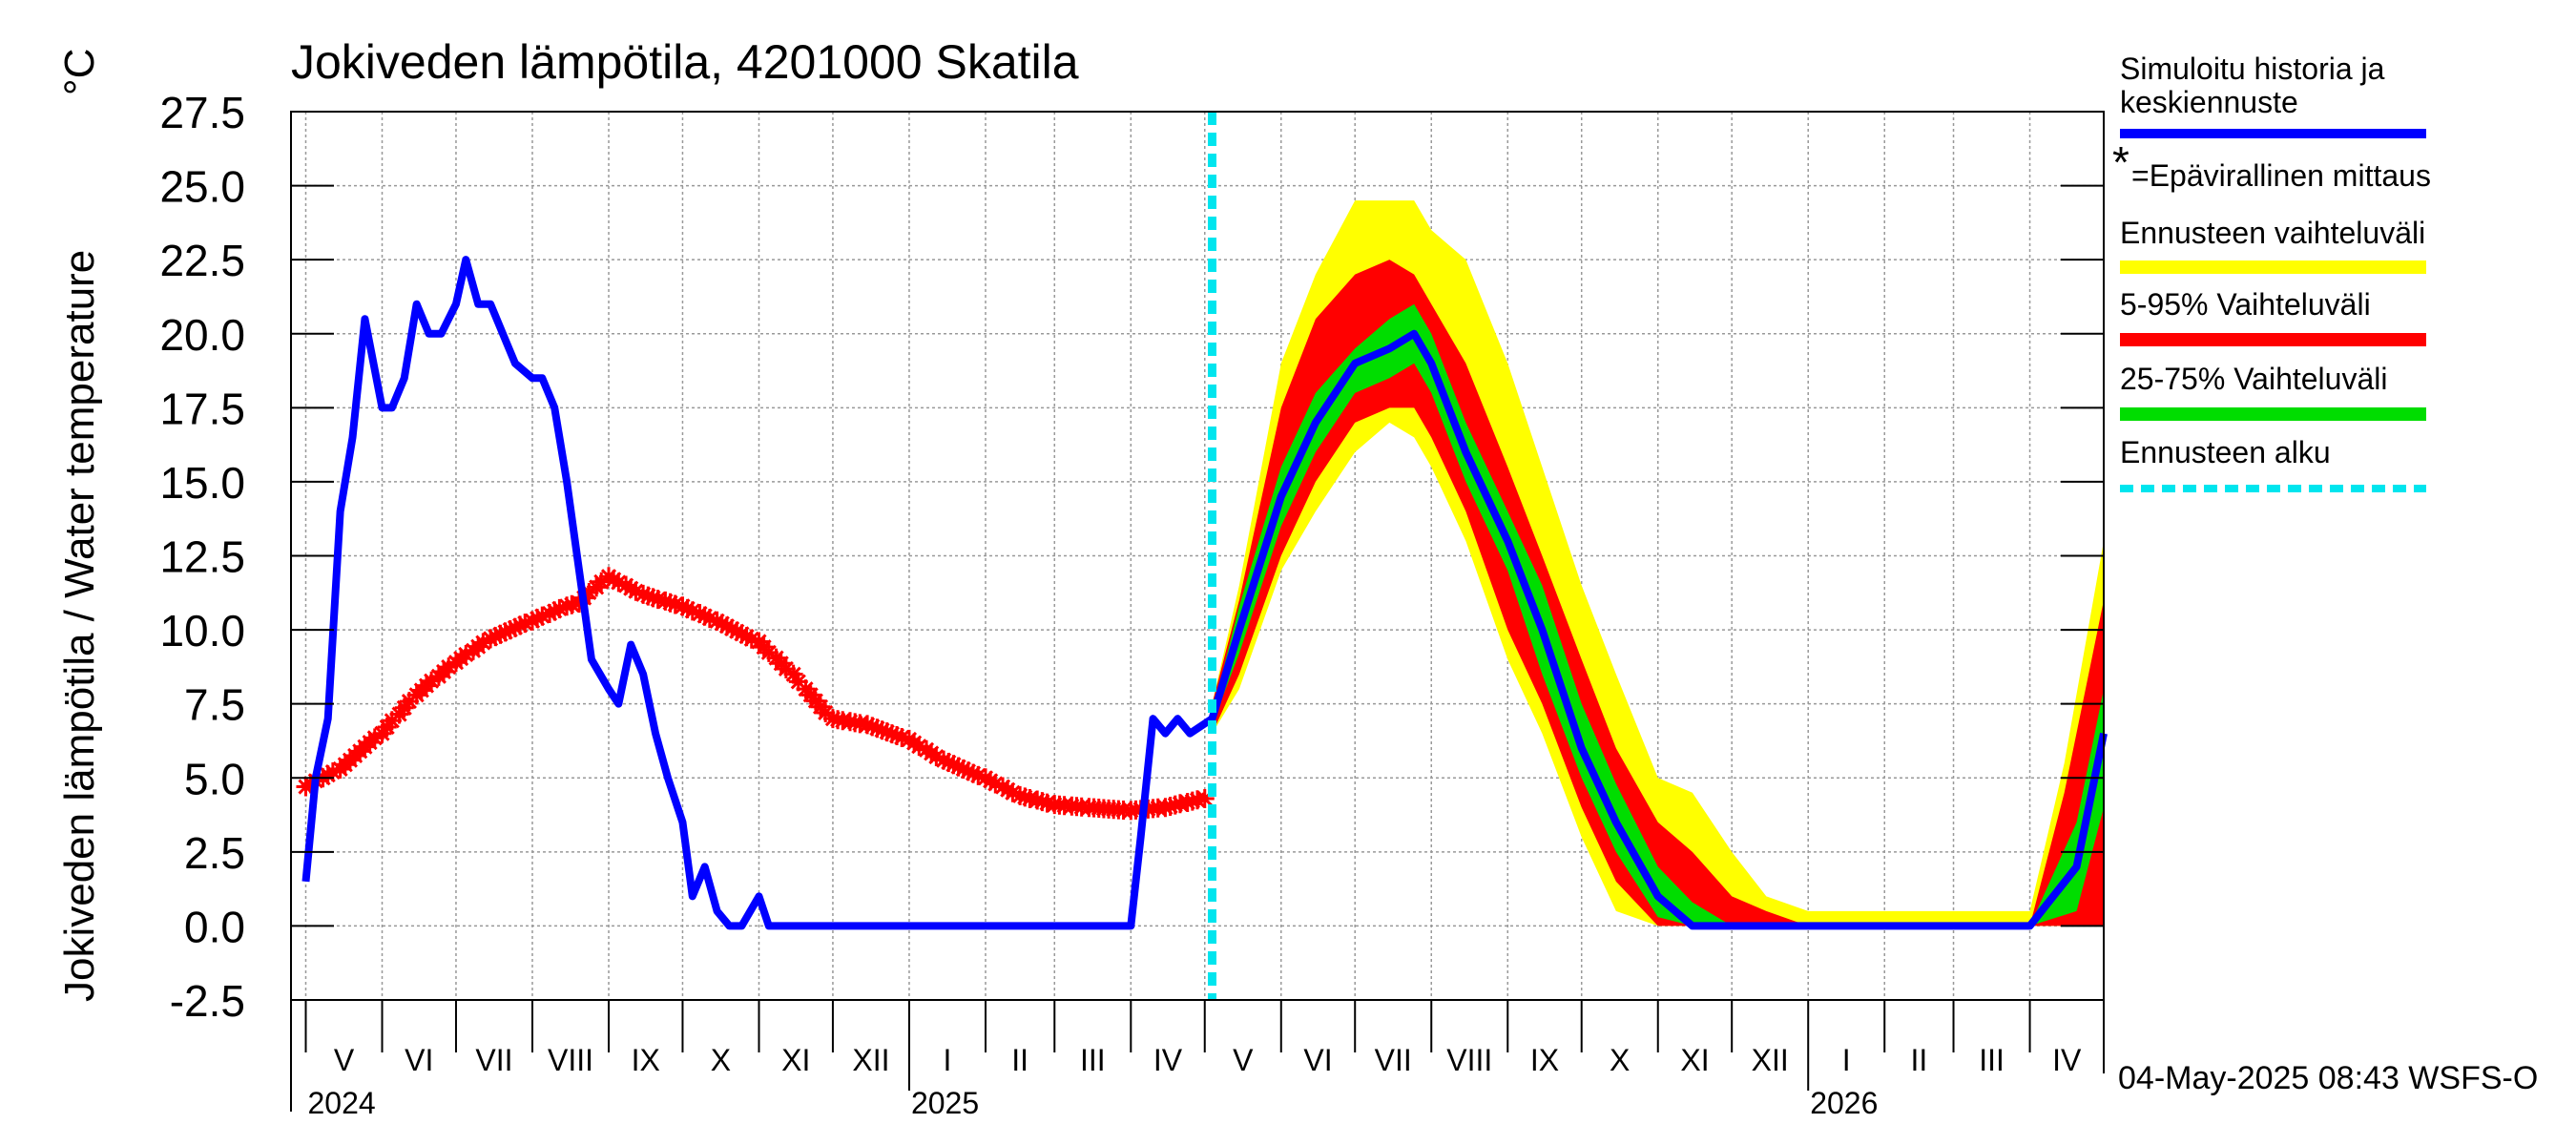 The image size is (2576, 1145). What do you see at coordinates (2328, 1078) in the screenshot?
I see `footer-timestamp: 04-May-2025 08:43 WSFS-O` at bounding box center [2328, 1078].